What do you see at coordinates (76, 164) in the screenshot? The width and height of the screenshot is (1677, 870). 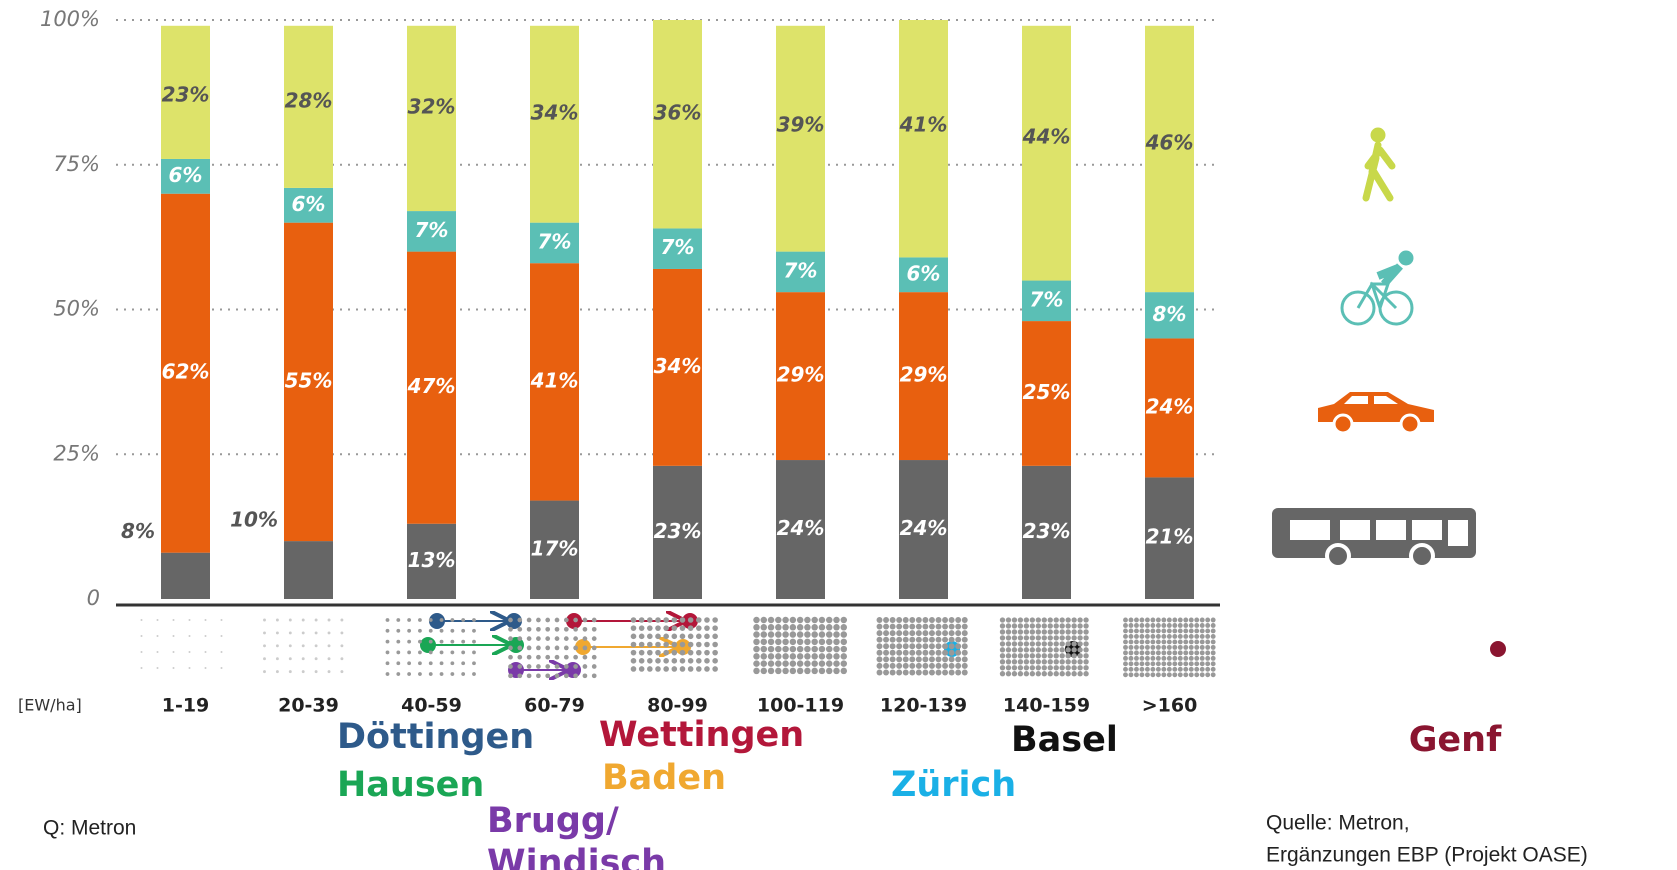 I see `y-tick-label: 75%` at bounding box center [76, 164].